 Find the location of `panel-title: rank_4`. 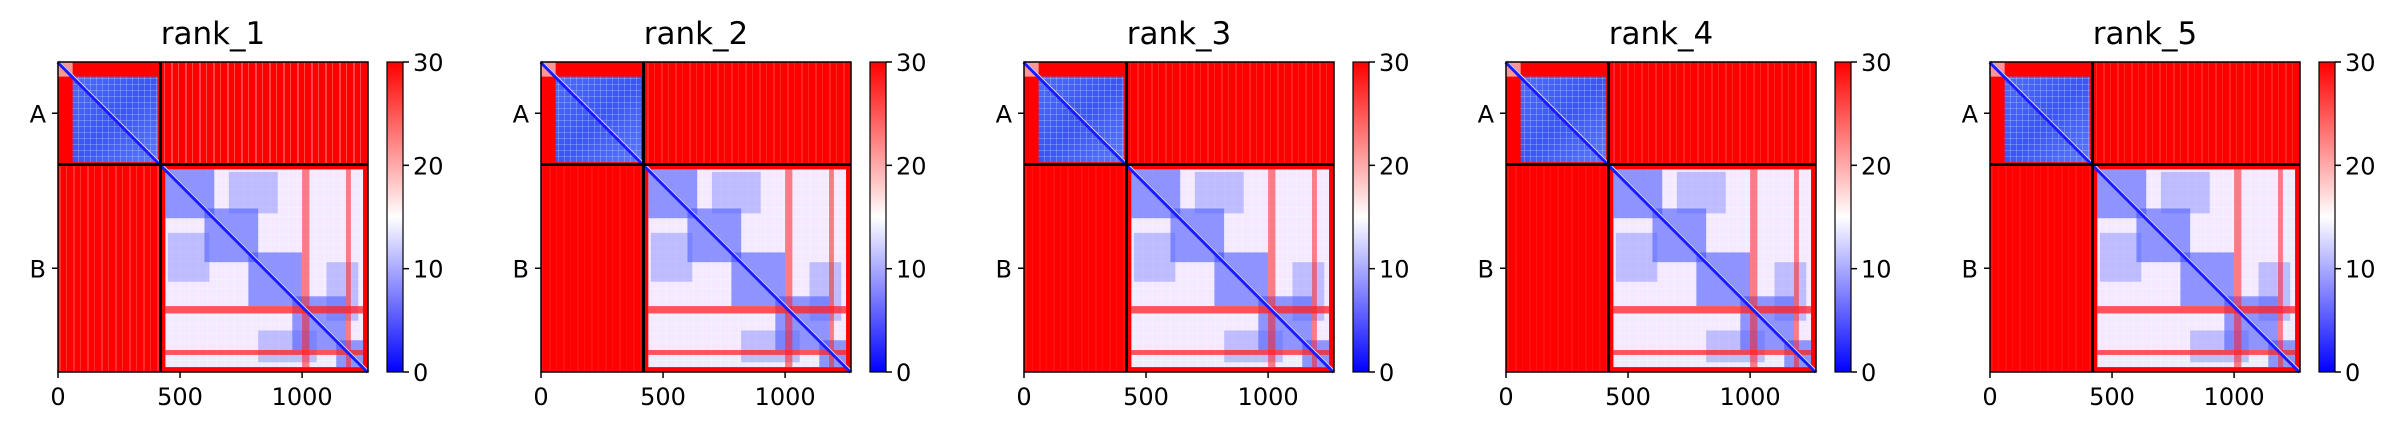

panel-title: rank_4 is located at coordinates (1661, 34).